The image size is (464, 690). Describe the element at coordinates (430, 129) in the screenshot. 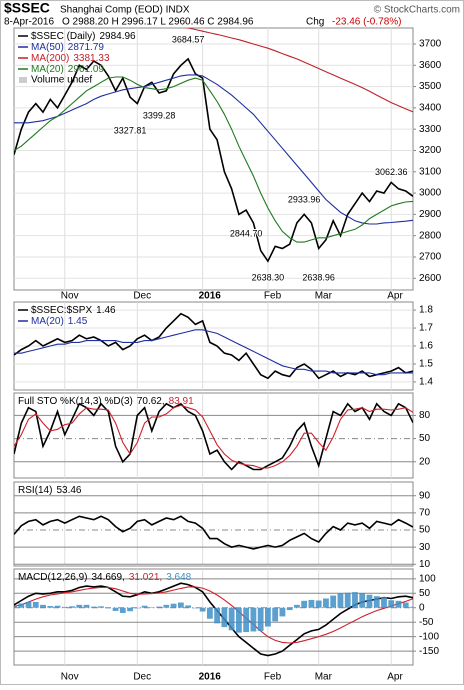

I see `y-tick-label: 3300` at that location.